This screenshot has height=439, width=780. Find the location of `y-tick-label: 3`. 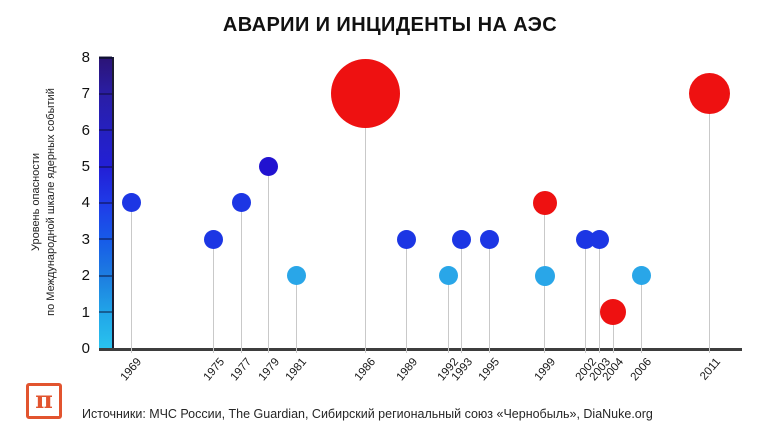

y-tick-label: 3 is located at coordinates (85, 239).